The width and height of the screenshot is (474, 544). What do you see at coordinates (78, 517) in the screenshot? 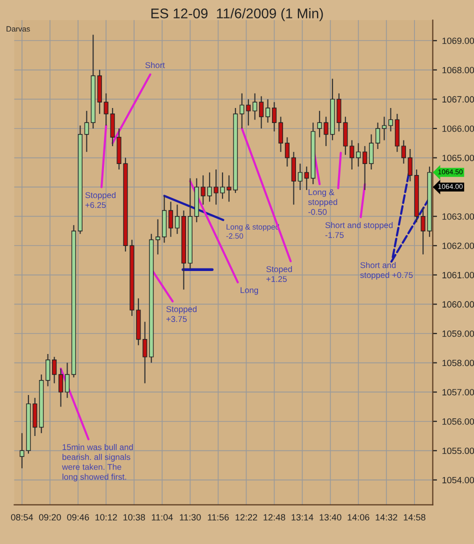
I see `x-tick-label: 09:46` at bounding box center [78, 517].